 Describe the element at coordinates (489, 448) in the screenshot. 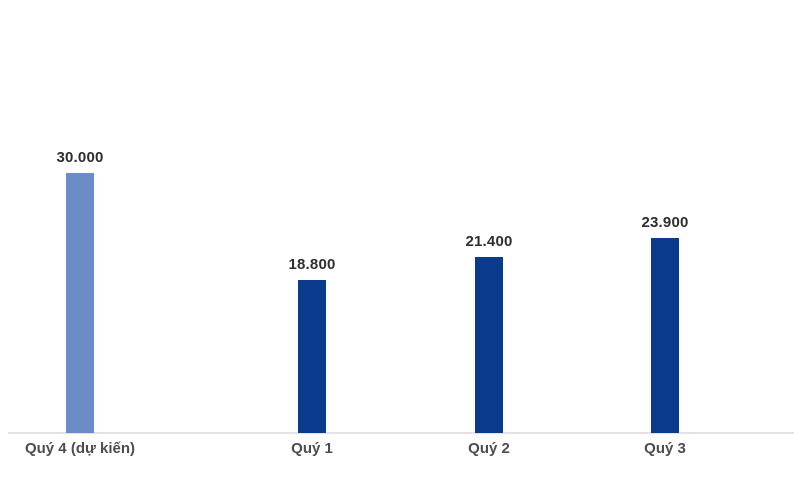

I see `category-label: Quý 2` at that location.